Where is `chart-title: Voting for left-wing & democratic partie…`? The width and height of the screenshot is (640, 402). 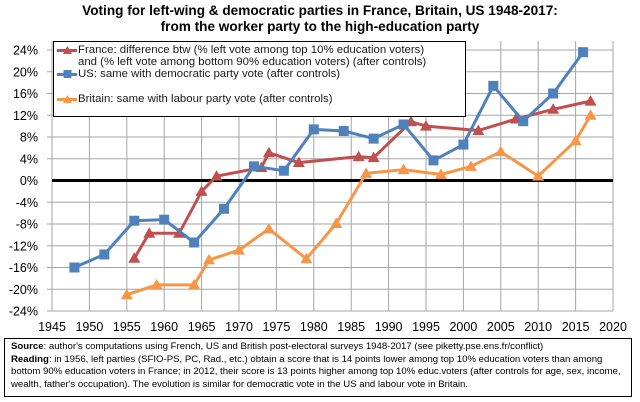 chart-title: Voting for left-wing & democratic partie… is located at coordinates (320, 19).